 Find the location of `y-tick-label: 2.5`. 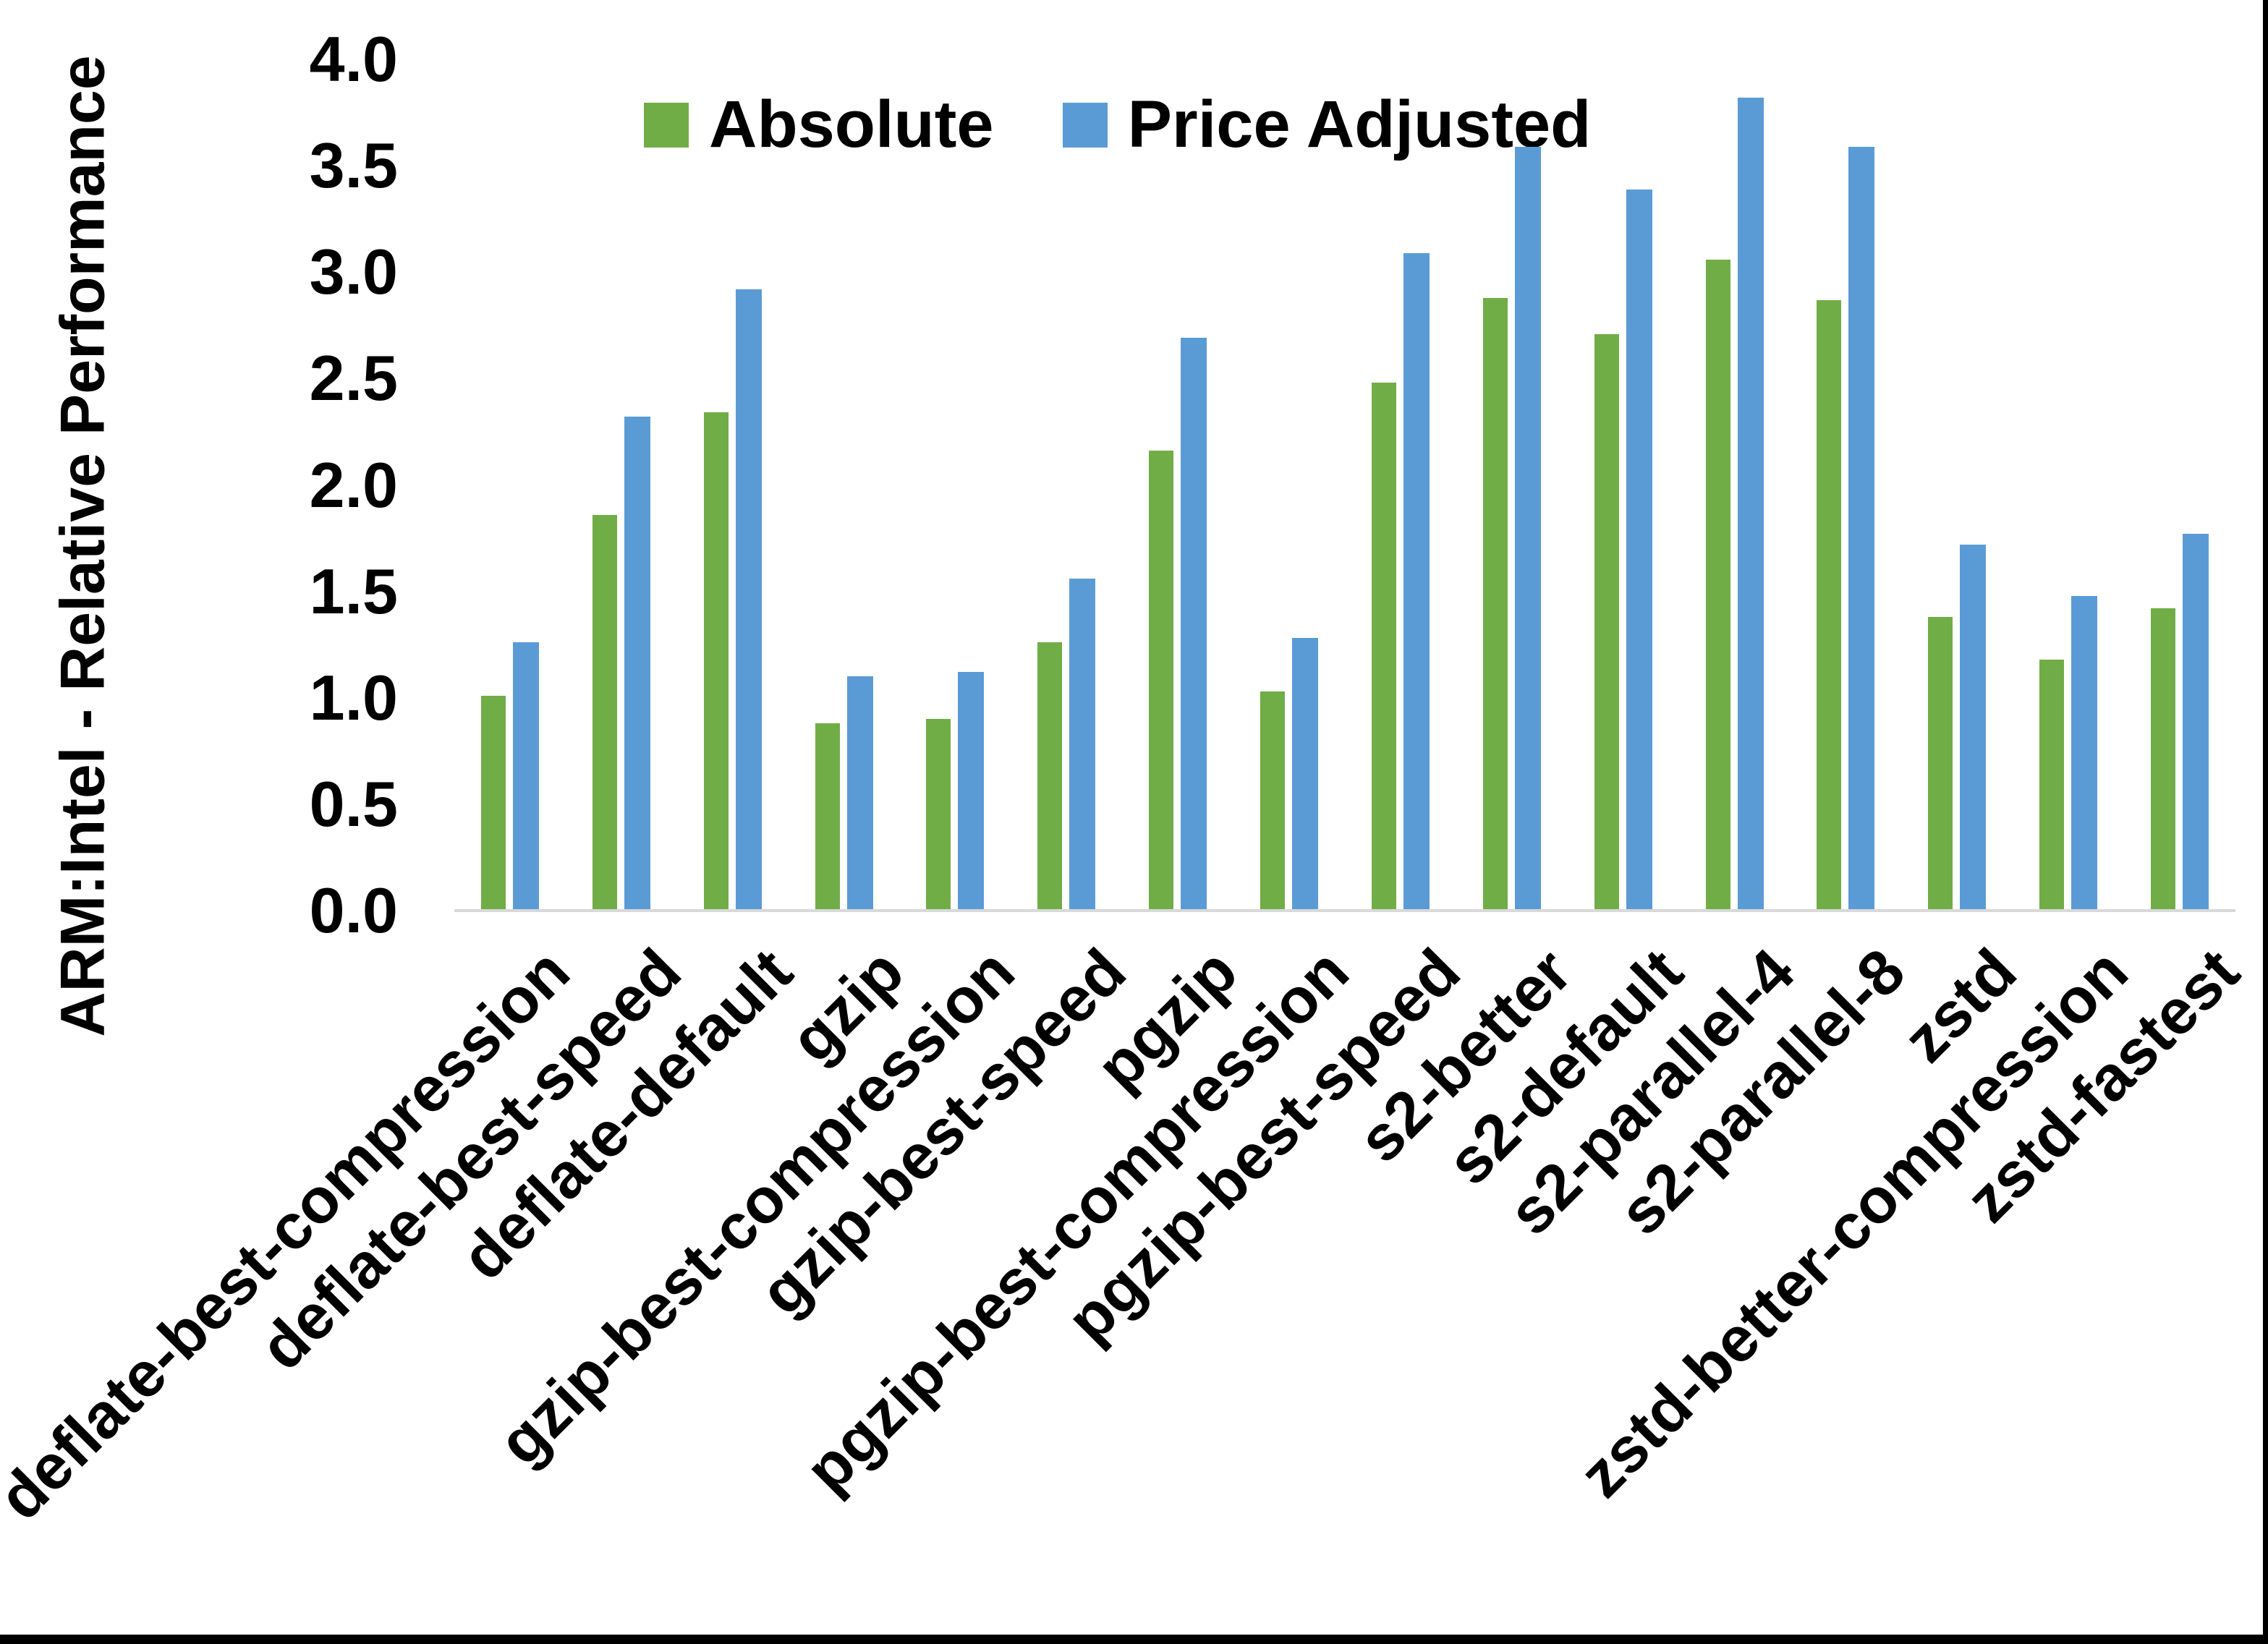

y-tick-label: 2.5 is located at coordinates (353, 378).